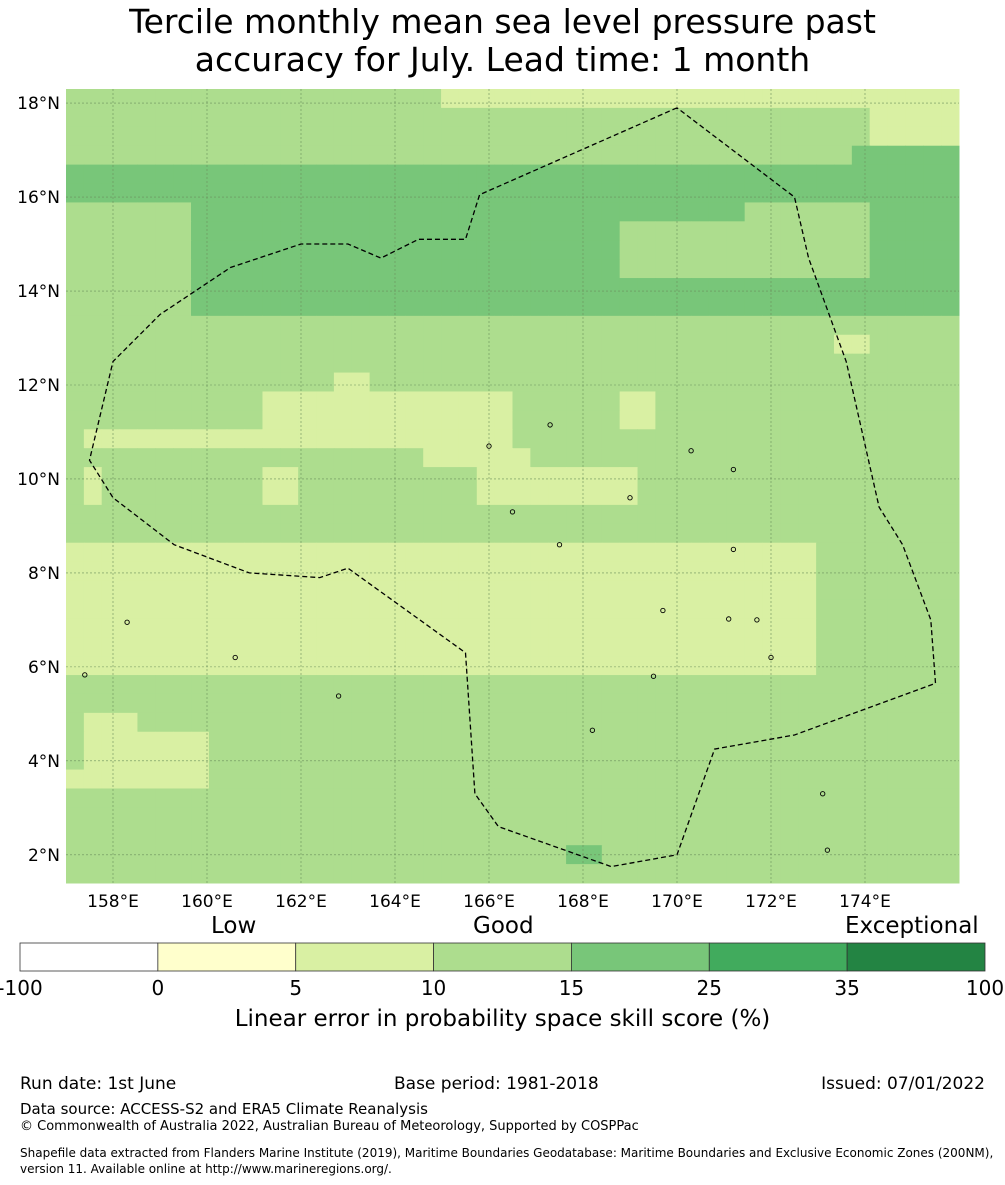 The width and height of the screenshot is (1005, 1185). I want to click on lon-tick-label: 158°E, so click(113, 901).